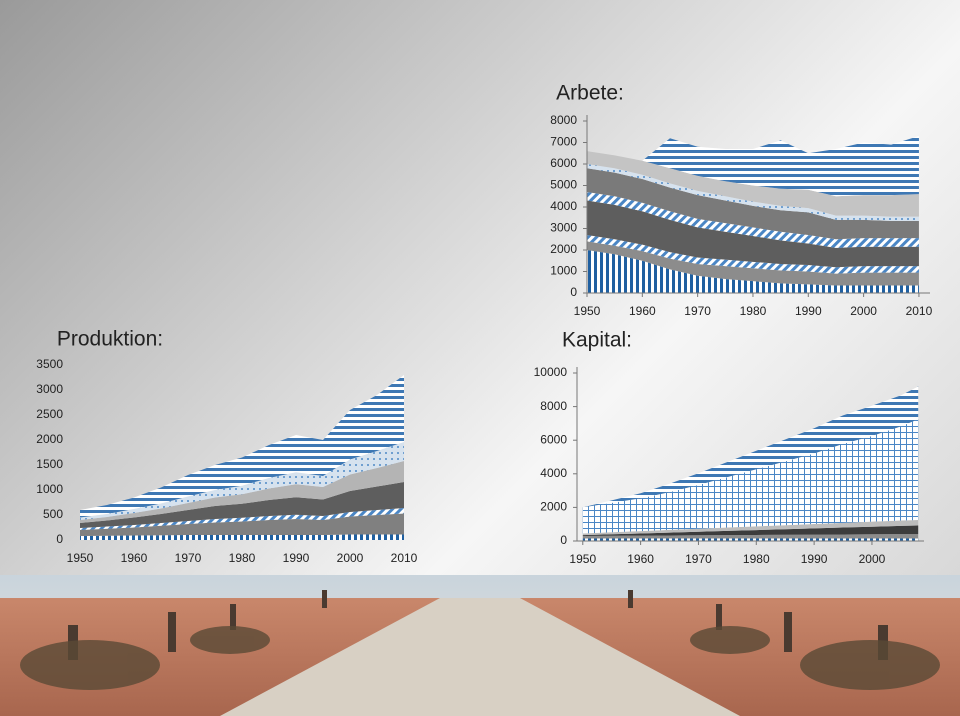  What do you see at coordinates (49, 464) in the screenshot?
I see `y-tick-label: 1500` at bounding box center [49, 464].